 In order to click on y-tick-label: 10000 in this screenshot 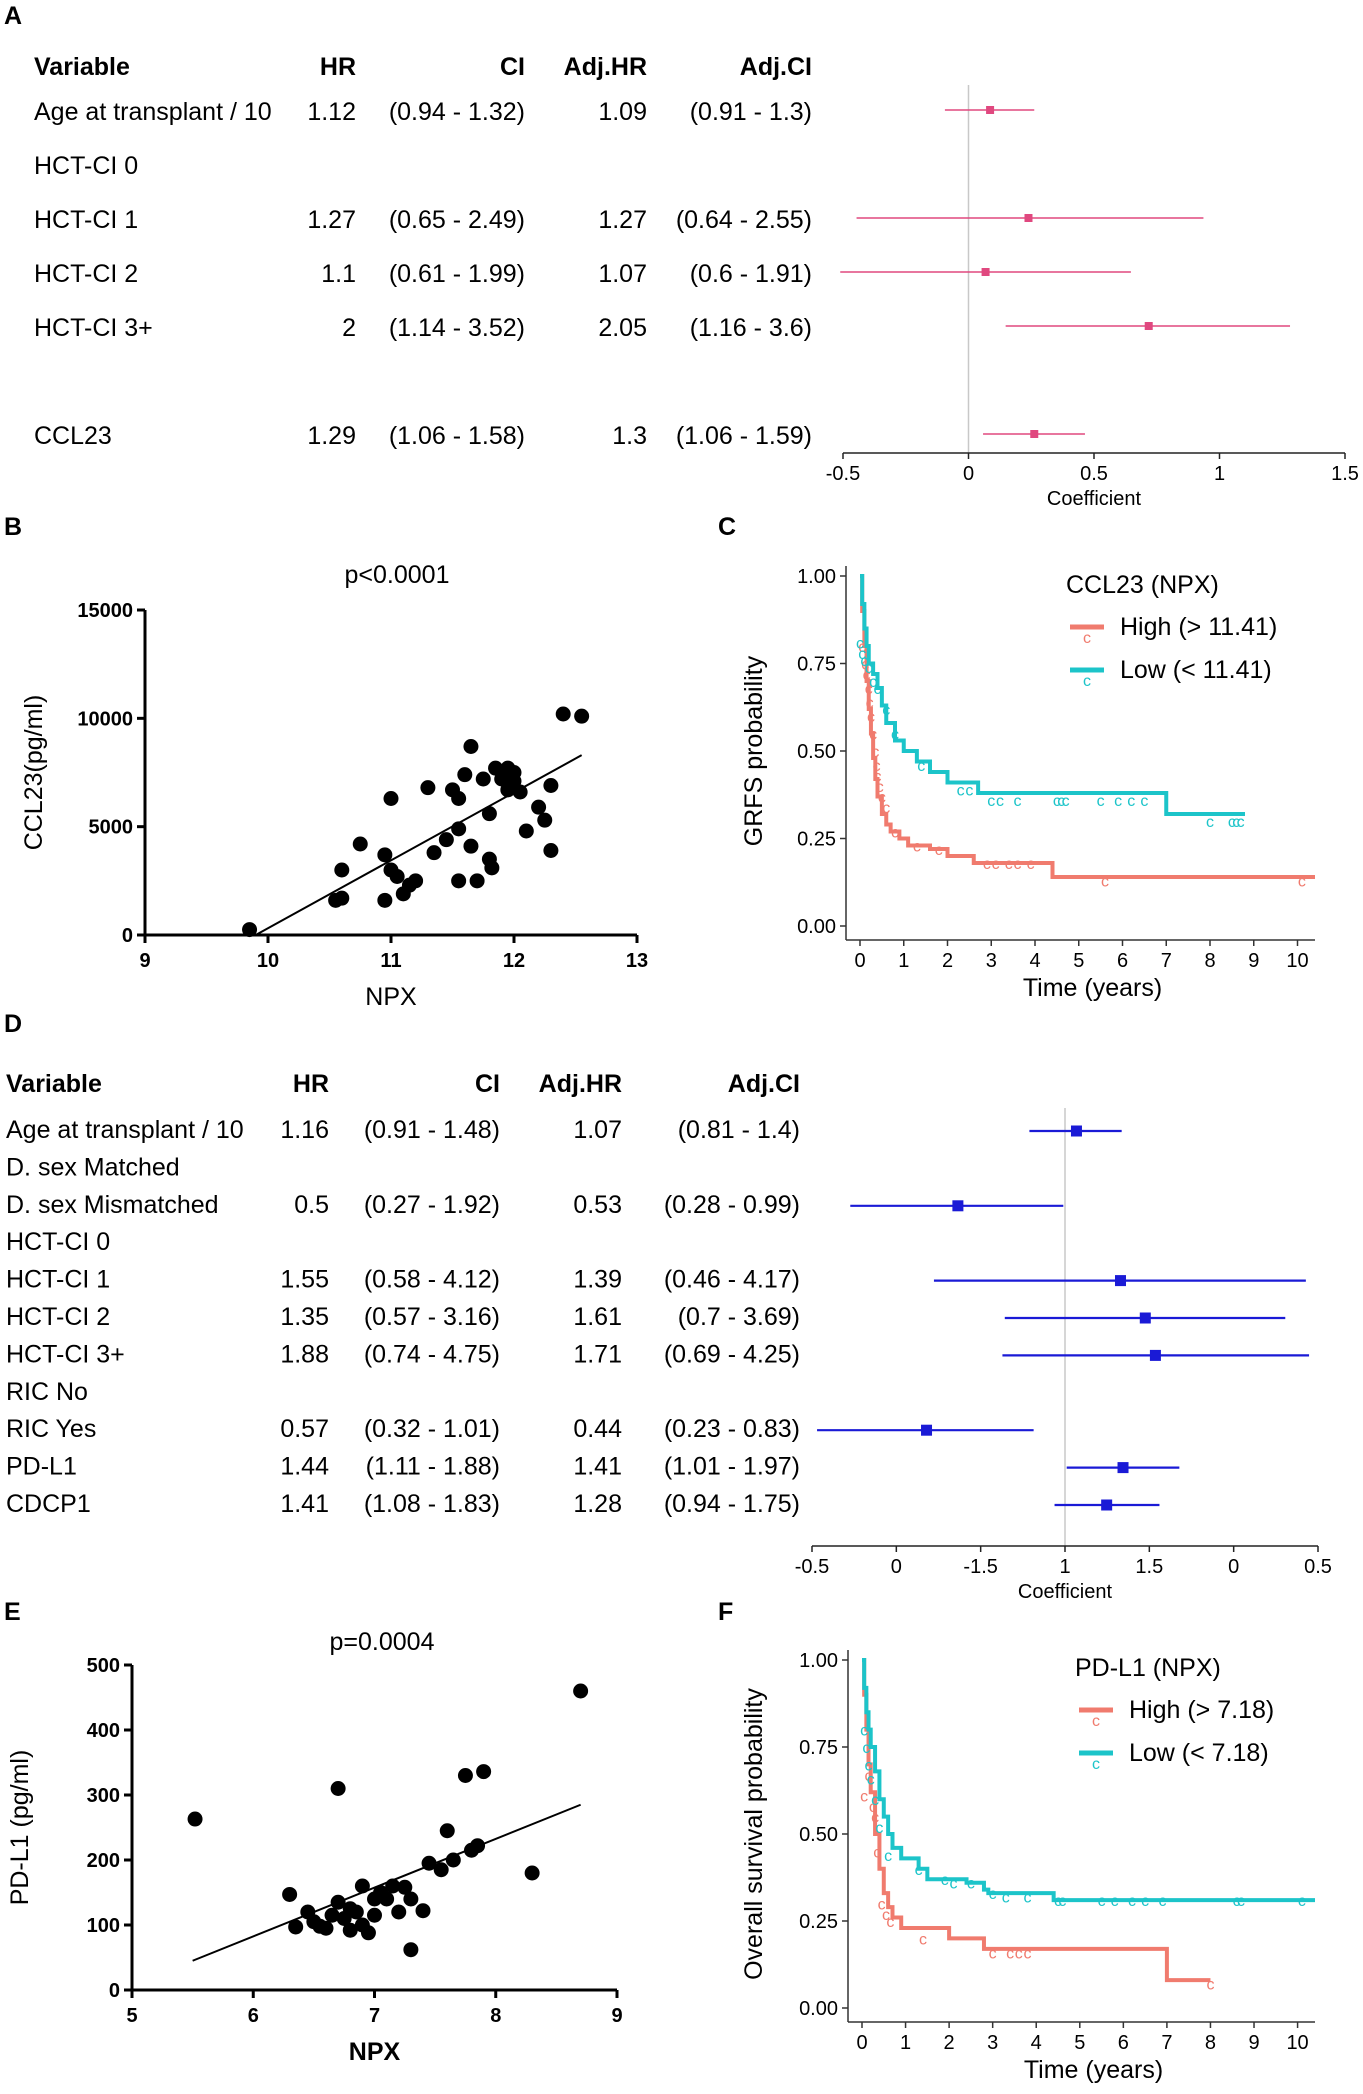, I will do `click(105, 719)`.